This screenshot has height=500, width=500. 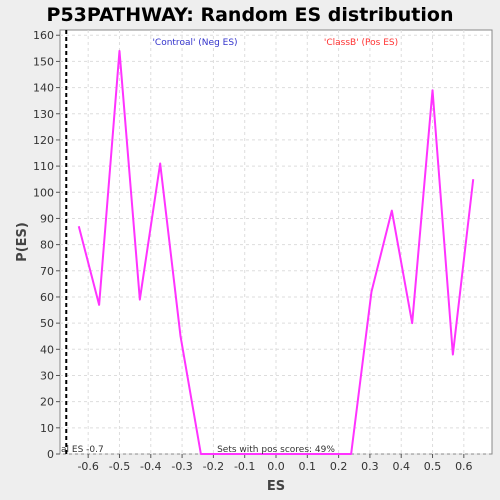 I want to click on pos-scores-annotation: Sets with pos scores: 49%, so click(x=276, y=450).